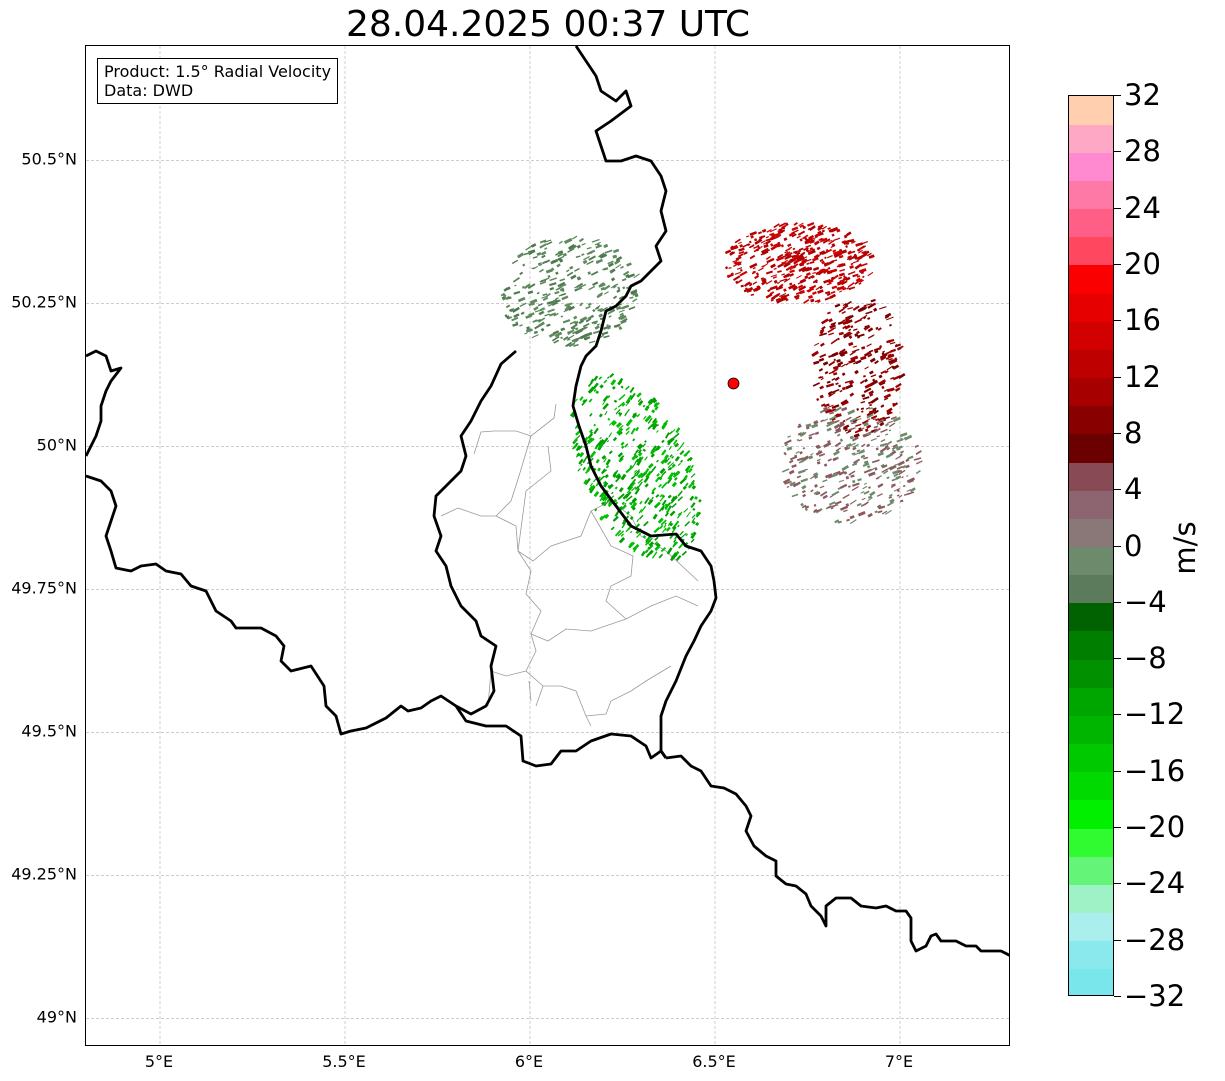 Image resolution: width=1225 pixels, height=1081 pixels. What do you see at coordinates (799, 262) in the screenshot?
I see `echo-region-outbound-north` at bounding box center [799, 262].